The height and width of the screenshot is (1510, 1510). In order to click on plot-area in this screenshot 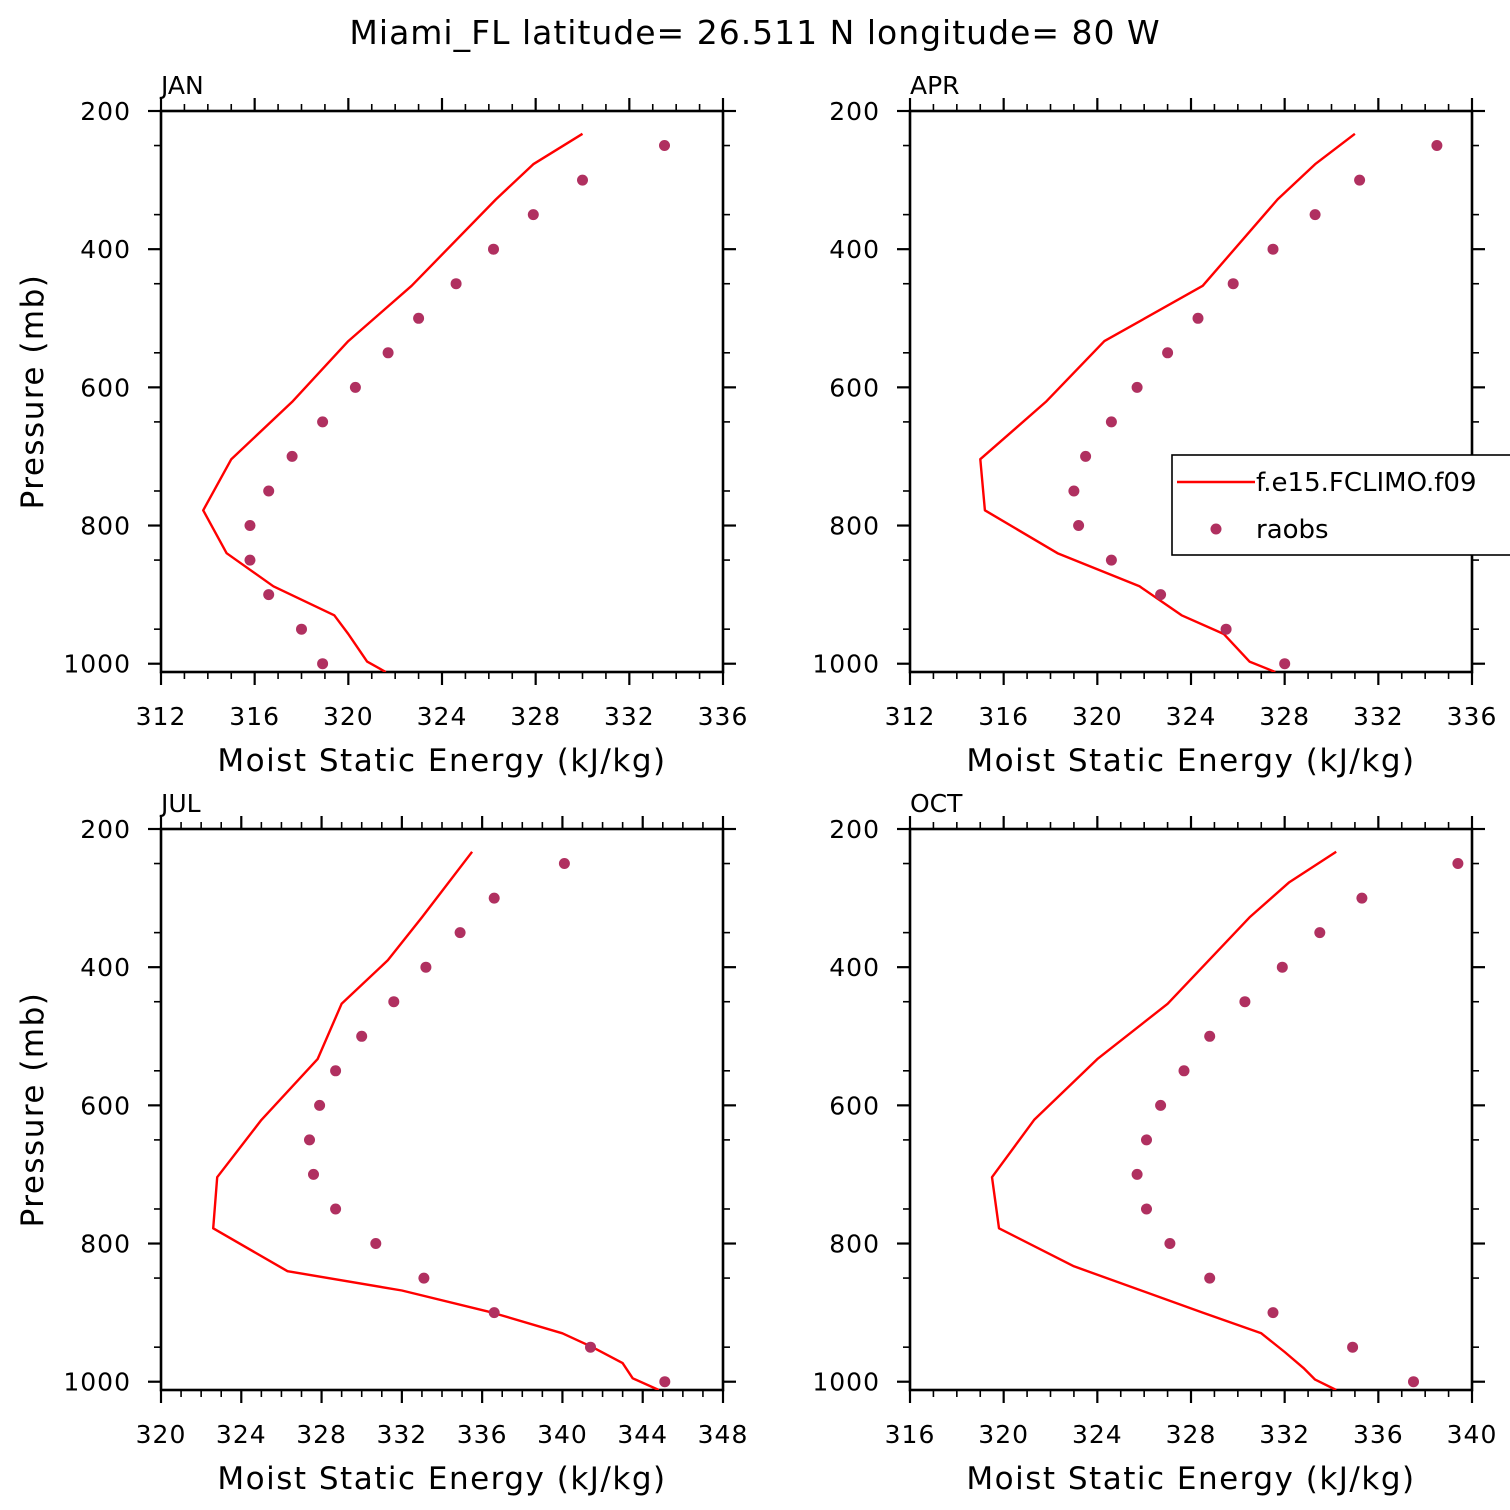, I will do `click(441, 1120)`.